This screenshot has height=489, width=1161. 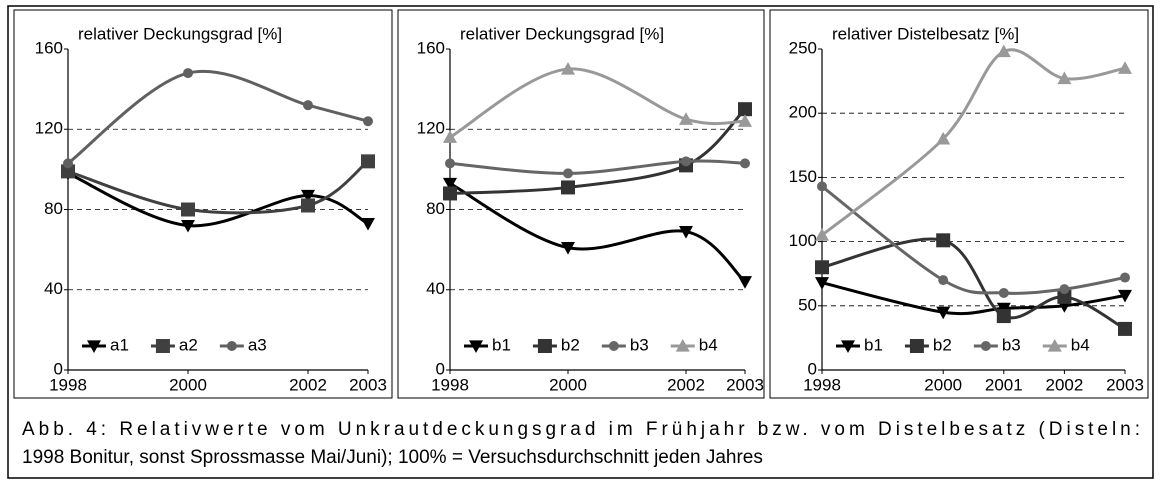 I want to click on legend-label: a1, so click(x=119, y=344).